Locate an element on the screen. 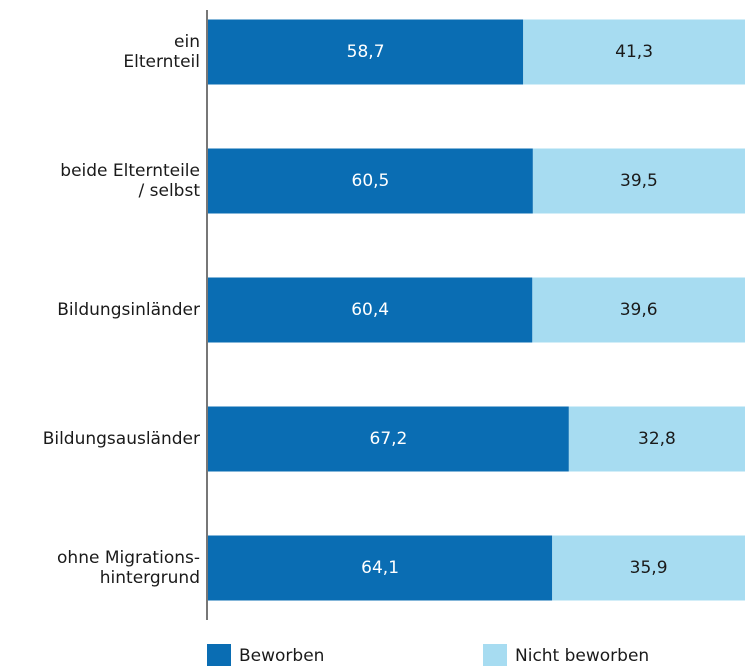 The width and height of the screenshot is (756, 667). legend-label: Beworben is located at coordinates (281, 656).